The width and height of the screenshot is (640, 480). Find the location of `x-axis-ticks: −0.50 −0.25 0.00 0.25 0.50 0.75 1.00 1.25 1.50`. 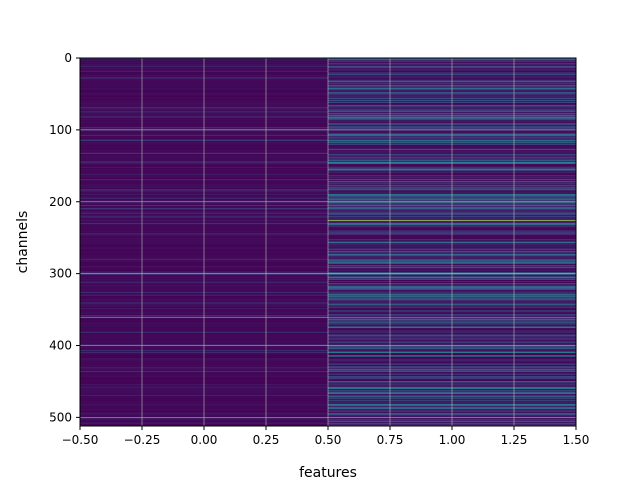

x-axis-ticks: −0.50 −0.25 0.00 0.25 0.50 0.75 1.00 1.25 1.50 is located at coordinates (326, 436).